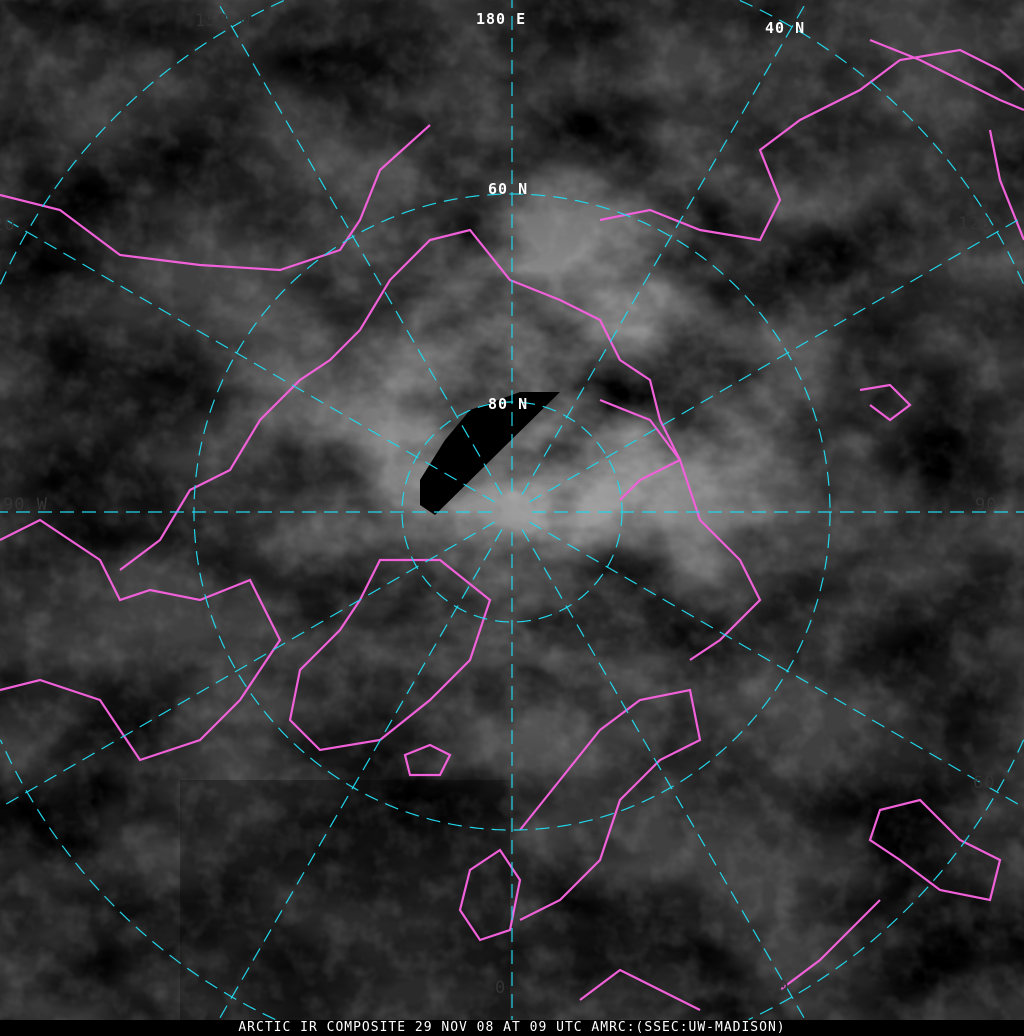 Image resolution: width=1024 pixels, height=1036 pixels. I want to click on label-90w: 90 W, so click(25, 505).